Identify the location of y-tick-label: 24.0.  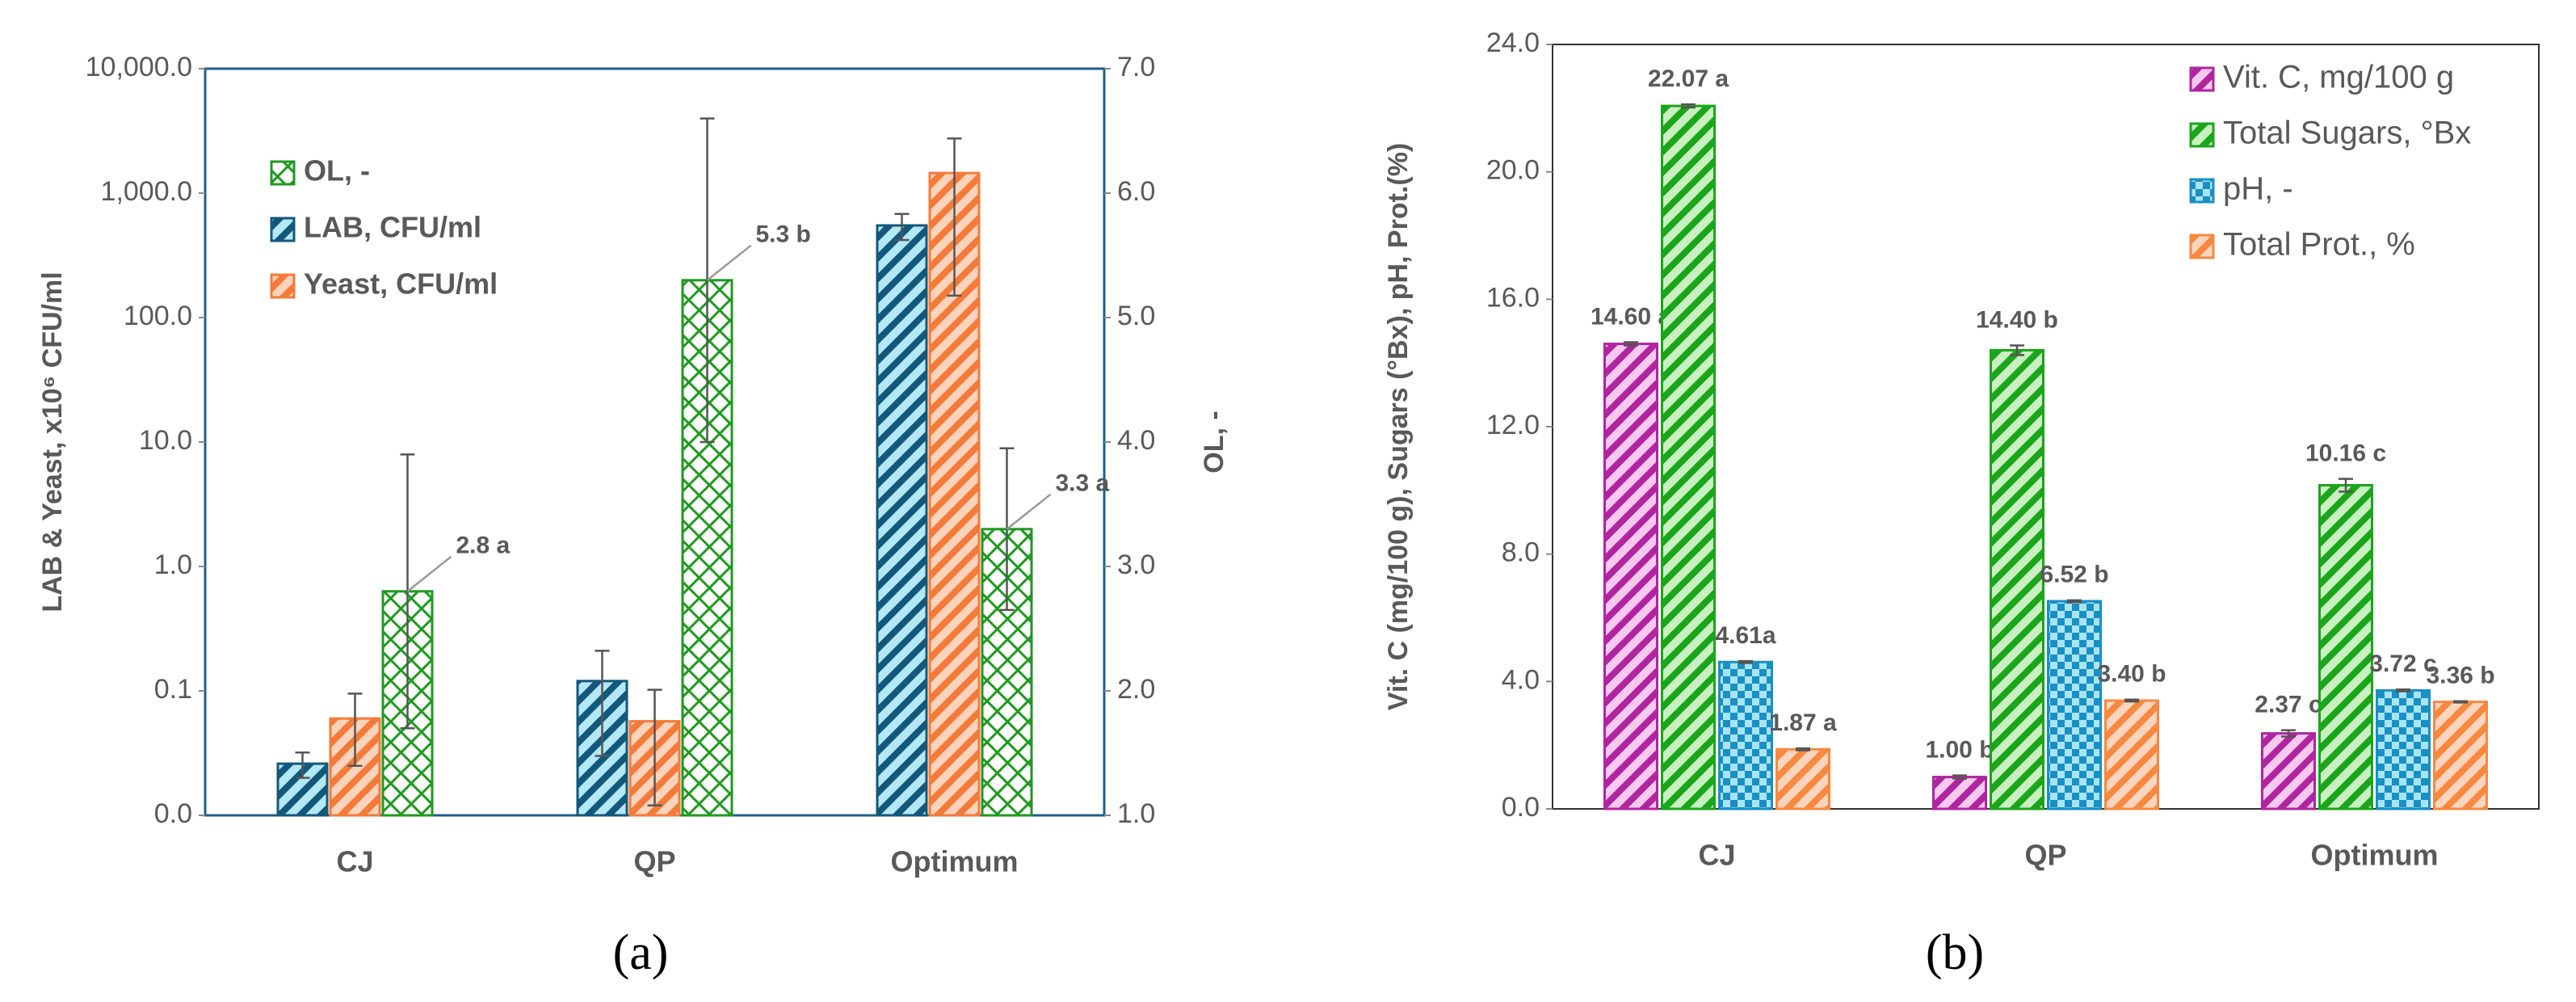
(1513, 43).